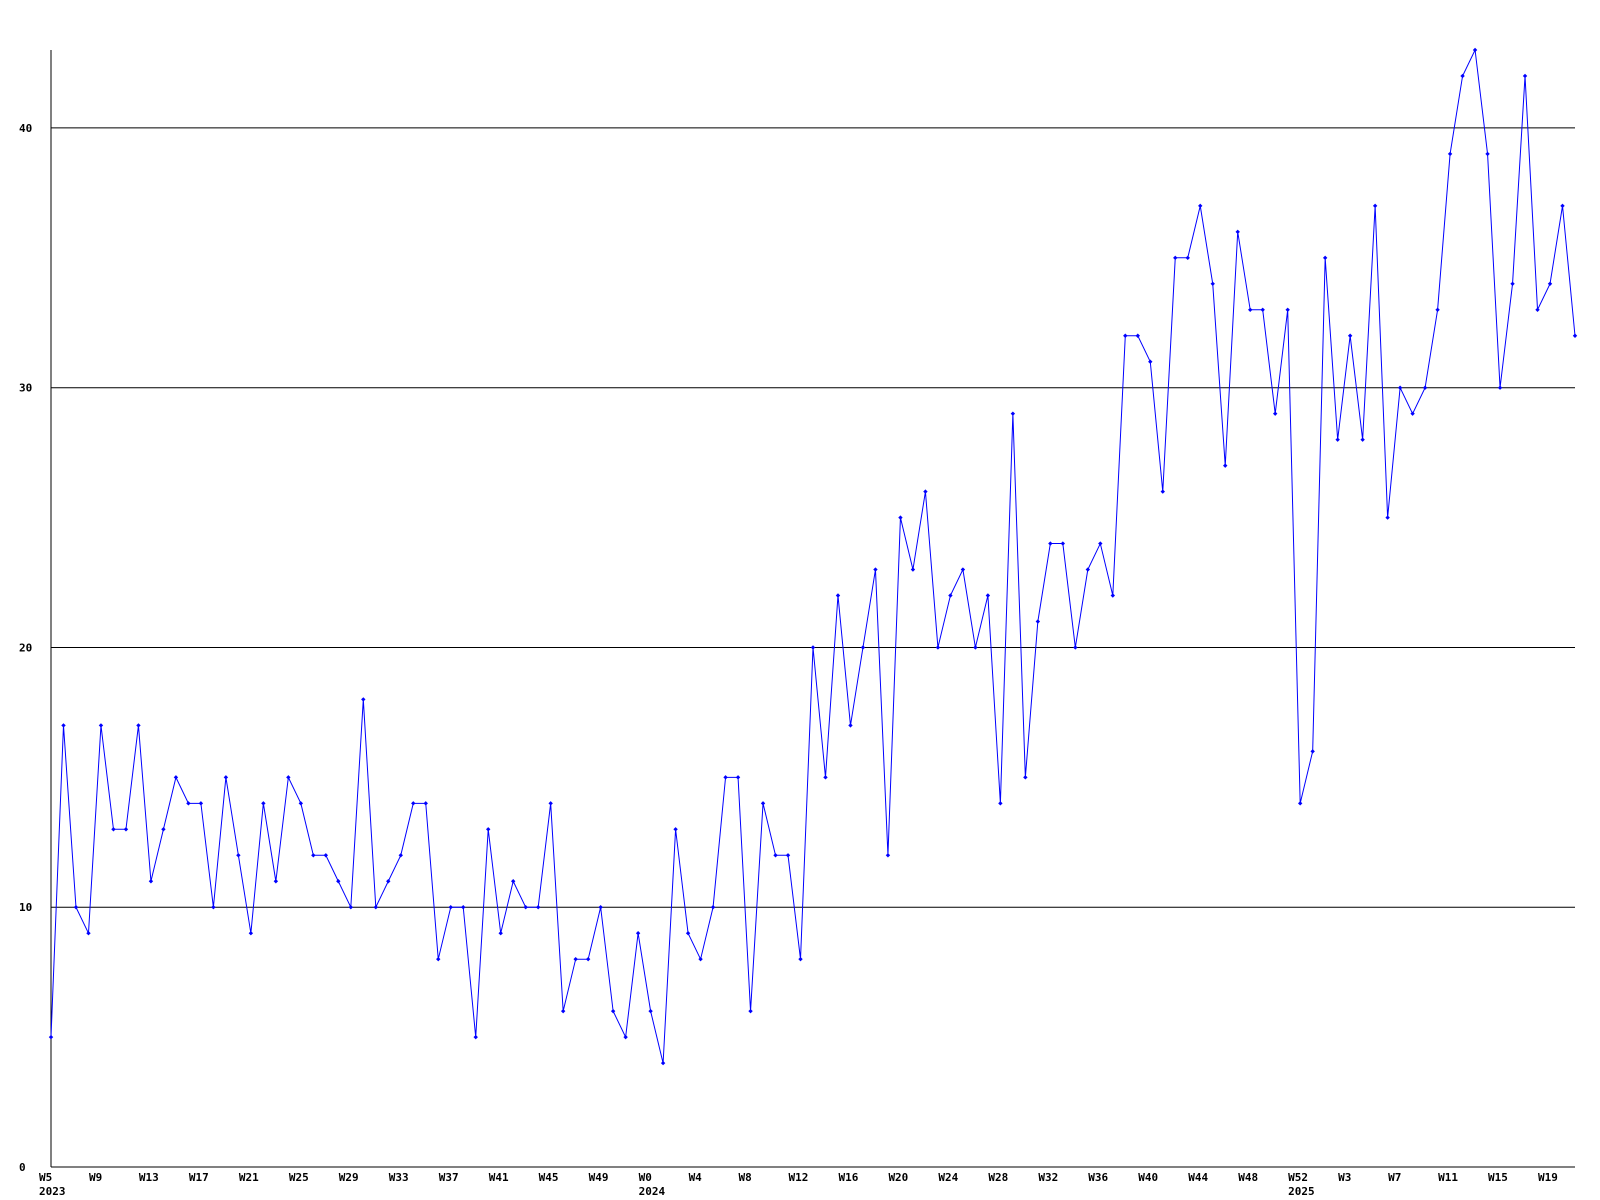  What do you see at coordinates (549, 1177) in the screenshot?
I see `x-tick-label: W45` at bounding box center [549, 1177].